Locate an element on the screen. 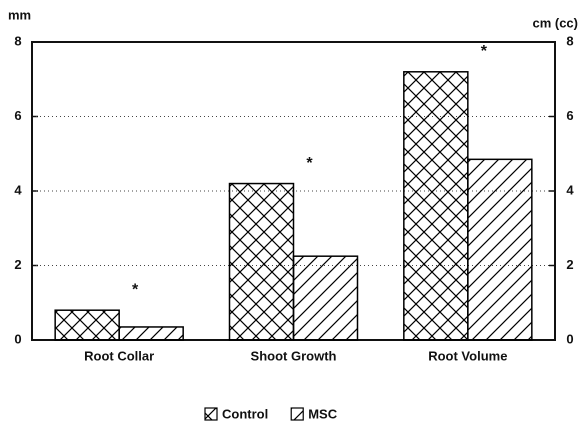 This screenshot has height=425, width=583. x-tick-label: Shoot Growth is located at coordinates (294, 355).